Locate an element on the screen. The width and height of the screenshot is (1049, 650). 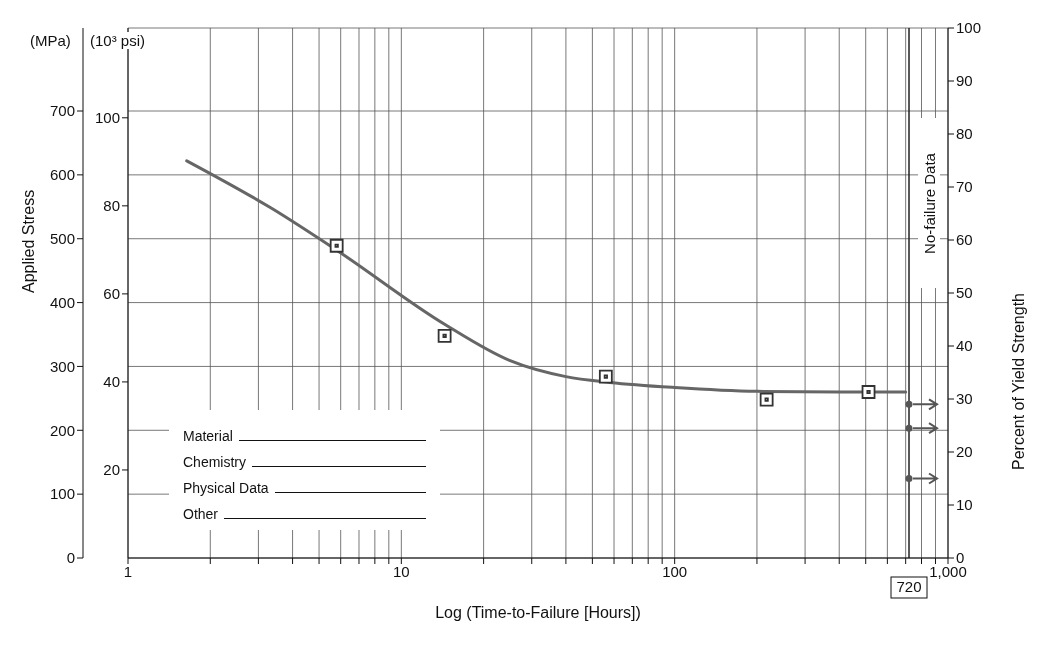
x-tick-label: 10 is located at coordinates (401, 571).